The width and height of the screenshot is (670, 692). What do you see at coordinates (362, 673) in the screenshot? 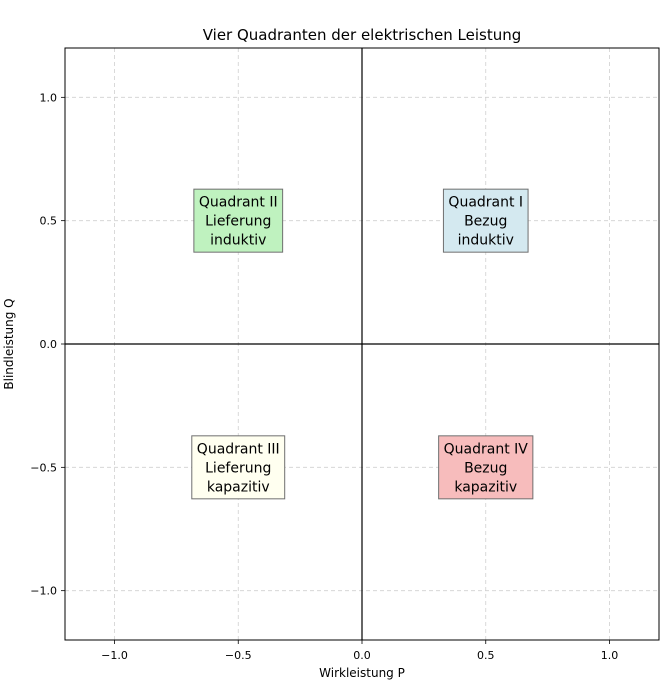
I see `x-axis-label: Wirkleistung P` at bounding box center [362, 673].